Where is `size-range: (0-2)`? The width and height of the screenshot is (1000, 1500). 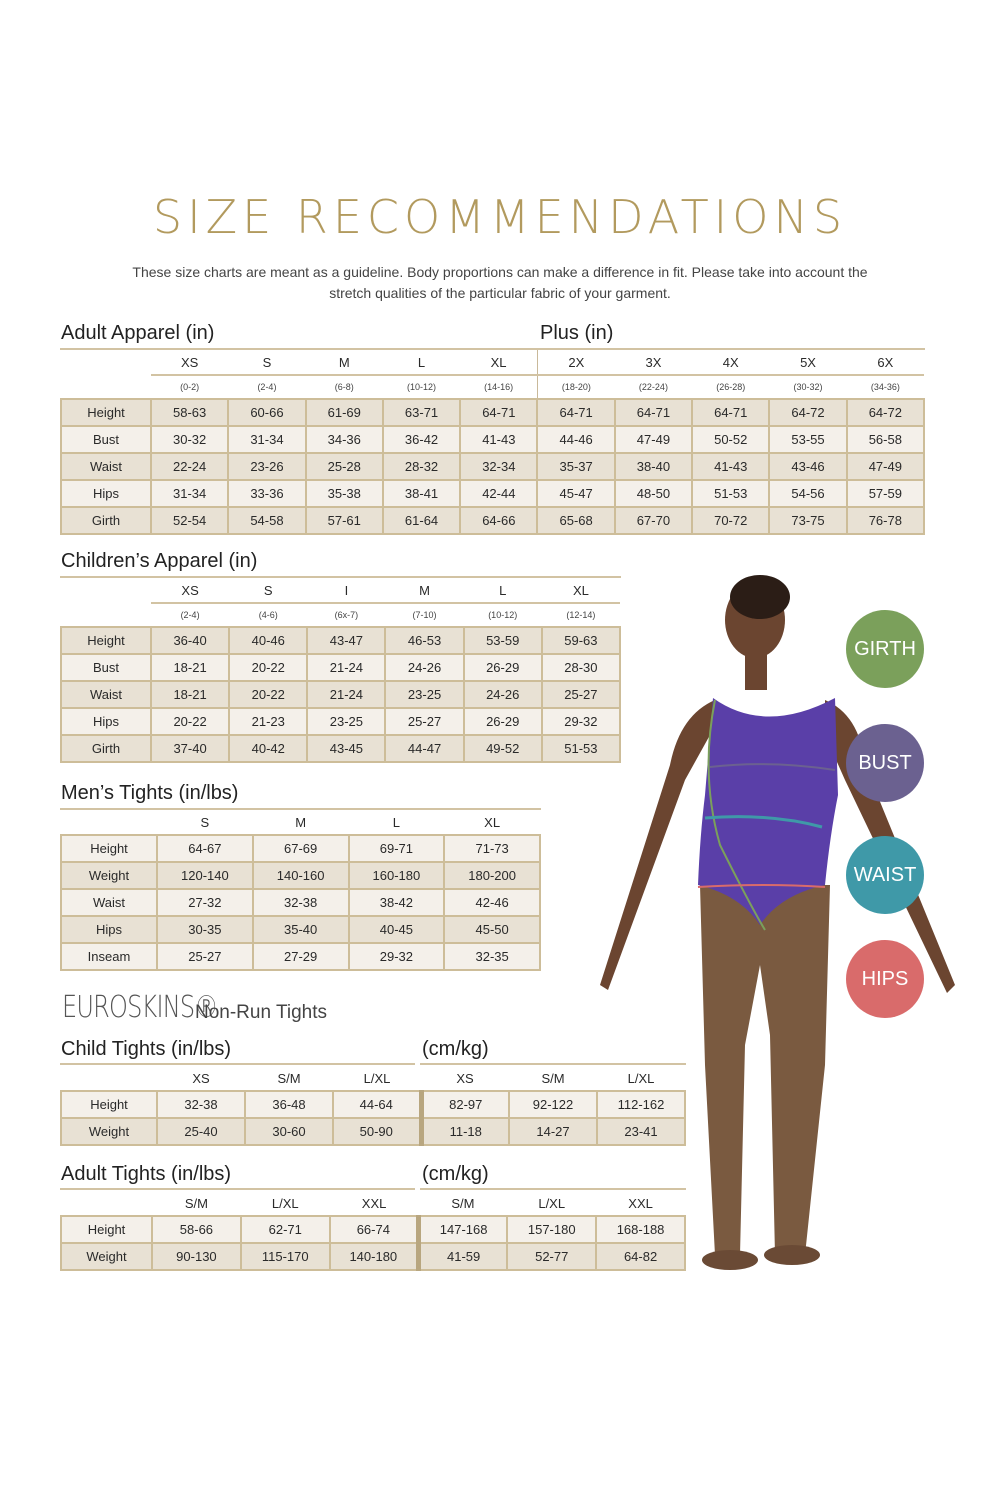 size-range: (0-2) is located at coordinates (190, 386).